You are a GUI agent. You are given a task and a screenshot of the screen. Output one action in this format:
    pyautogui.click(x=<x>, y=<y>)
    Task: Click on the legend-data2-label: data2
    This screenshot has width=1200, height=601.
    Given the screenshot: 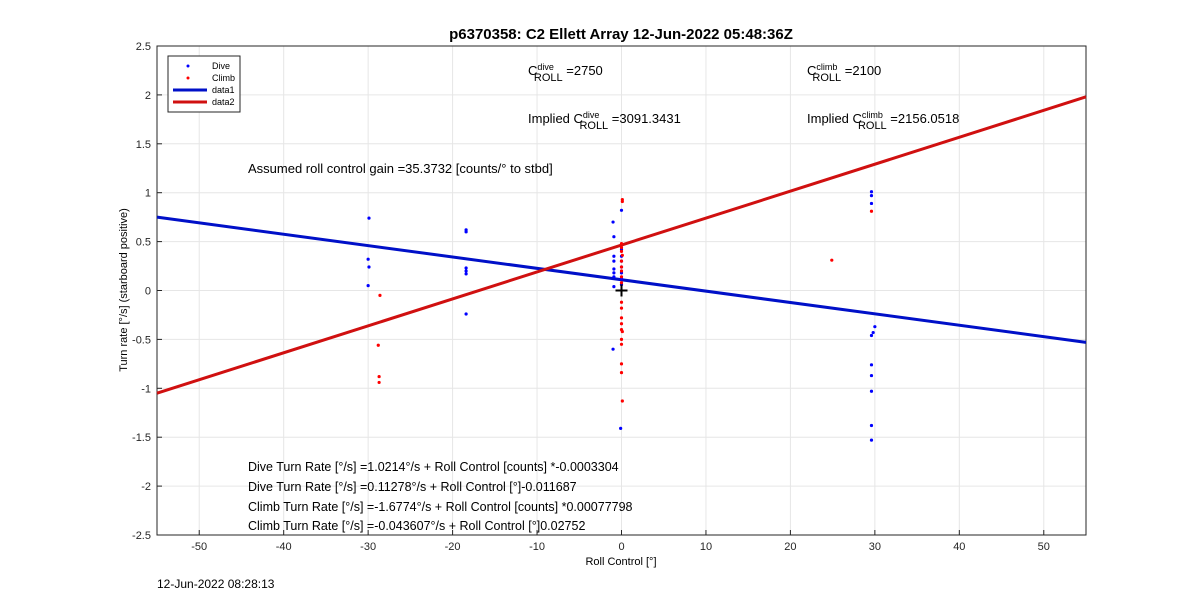 What is the action you would take?
    pyautogui.click(x=223, y=102)
    